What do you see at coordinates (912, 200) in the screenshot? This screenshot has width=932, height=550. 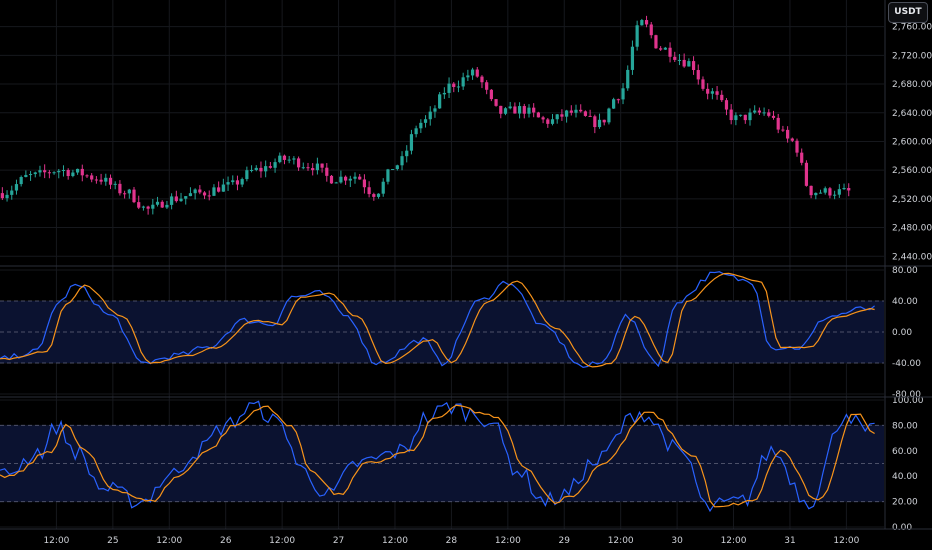 I see `y-tick-label: 2,520.00` at bounding box center [912, 200].